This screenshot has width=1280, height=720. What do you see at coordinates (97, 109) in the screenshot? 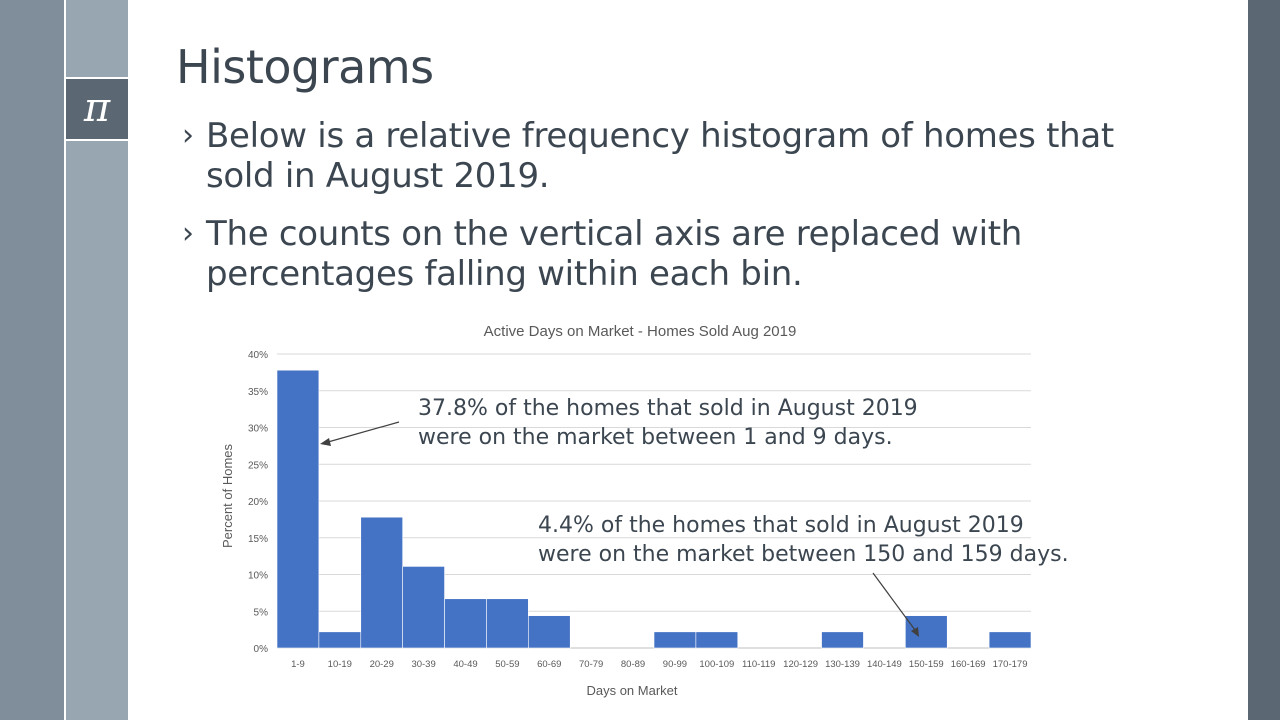
I see `pi-icon: π` at bounding box center [97, 109].